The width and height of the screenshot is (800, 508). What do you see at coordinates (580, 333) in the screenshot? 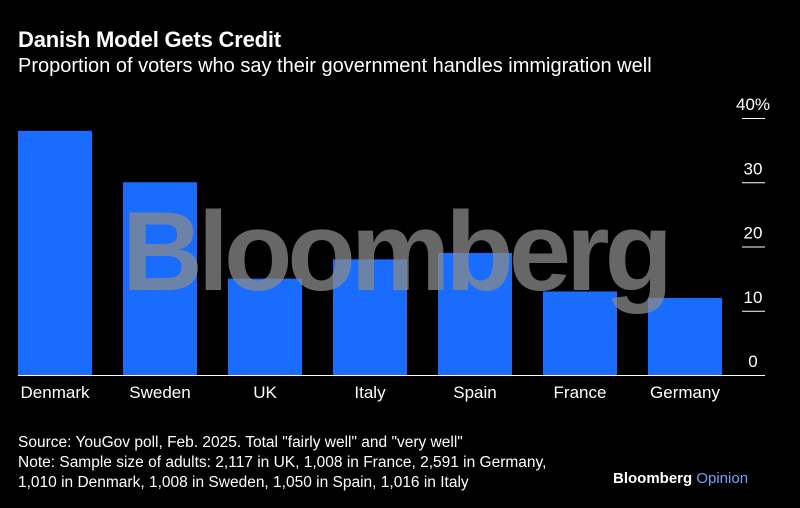
I see `bar-france` at bounding box center [580, 333].